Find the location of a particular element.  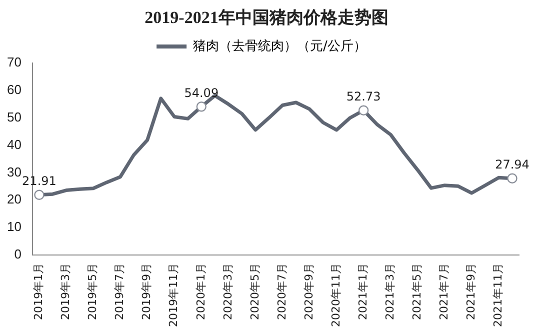

x-tick-label: 2021年11月 is located at coordinates (498, 295).